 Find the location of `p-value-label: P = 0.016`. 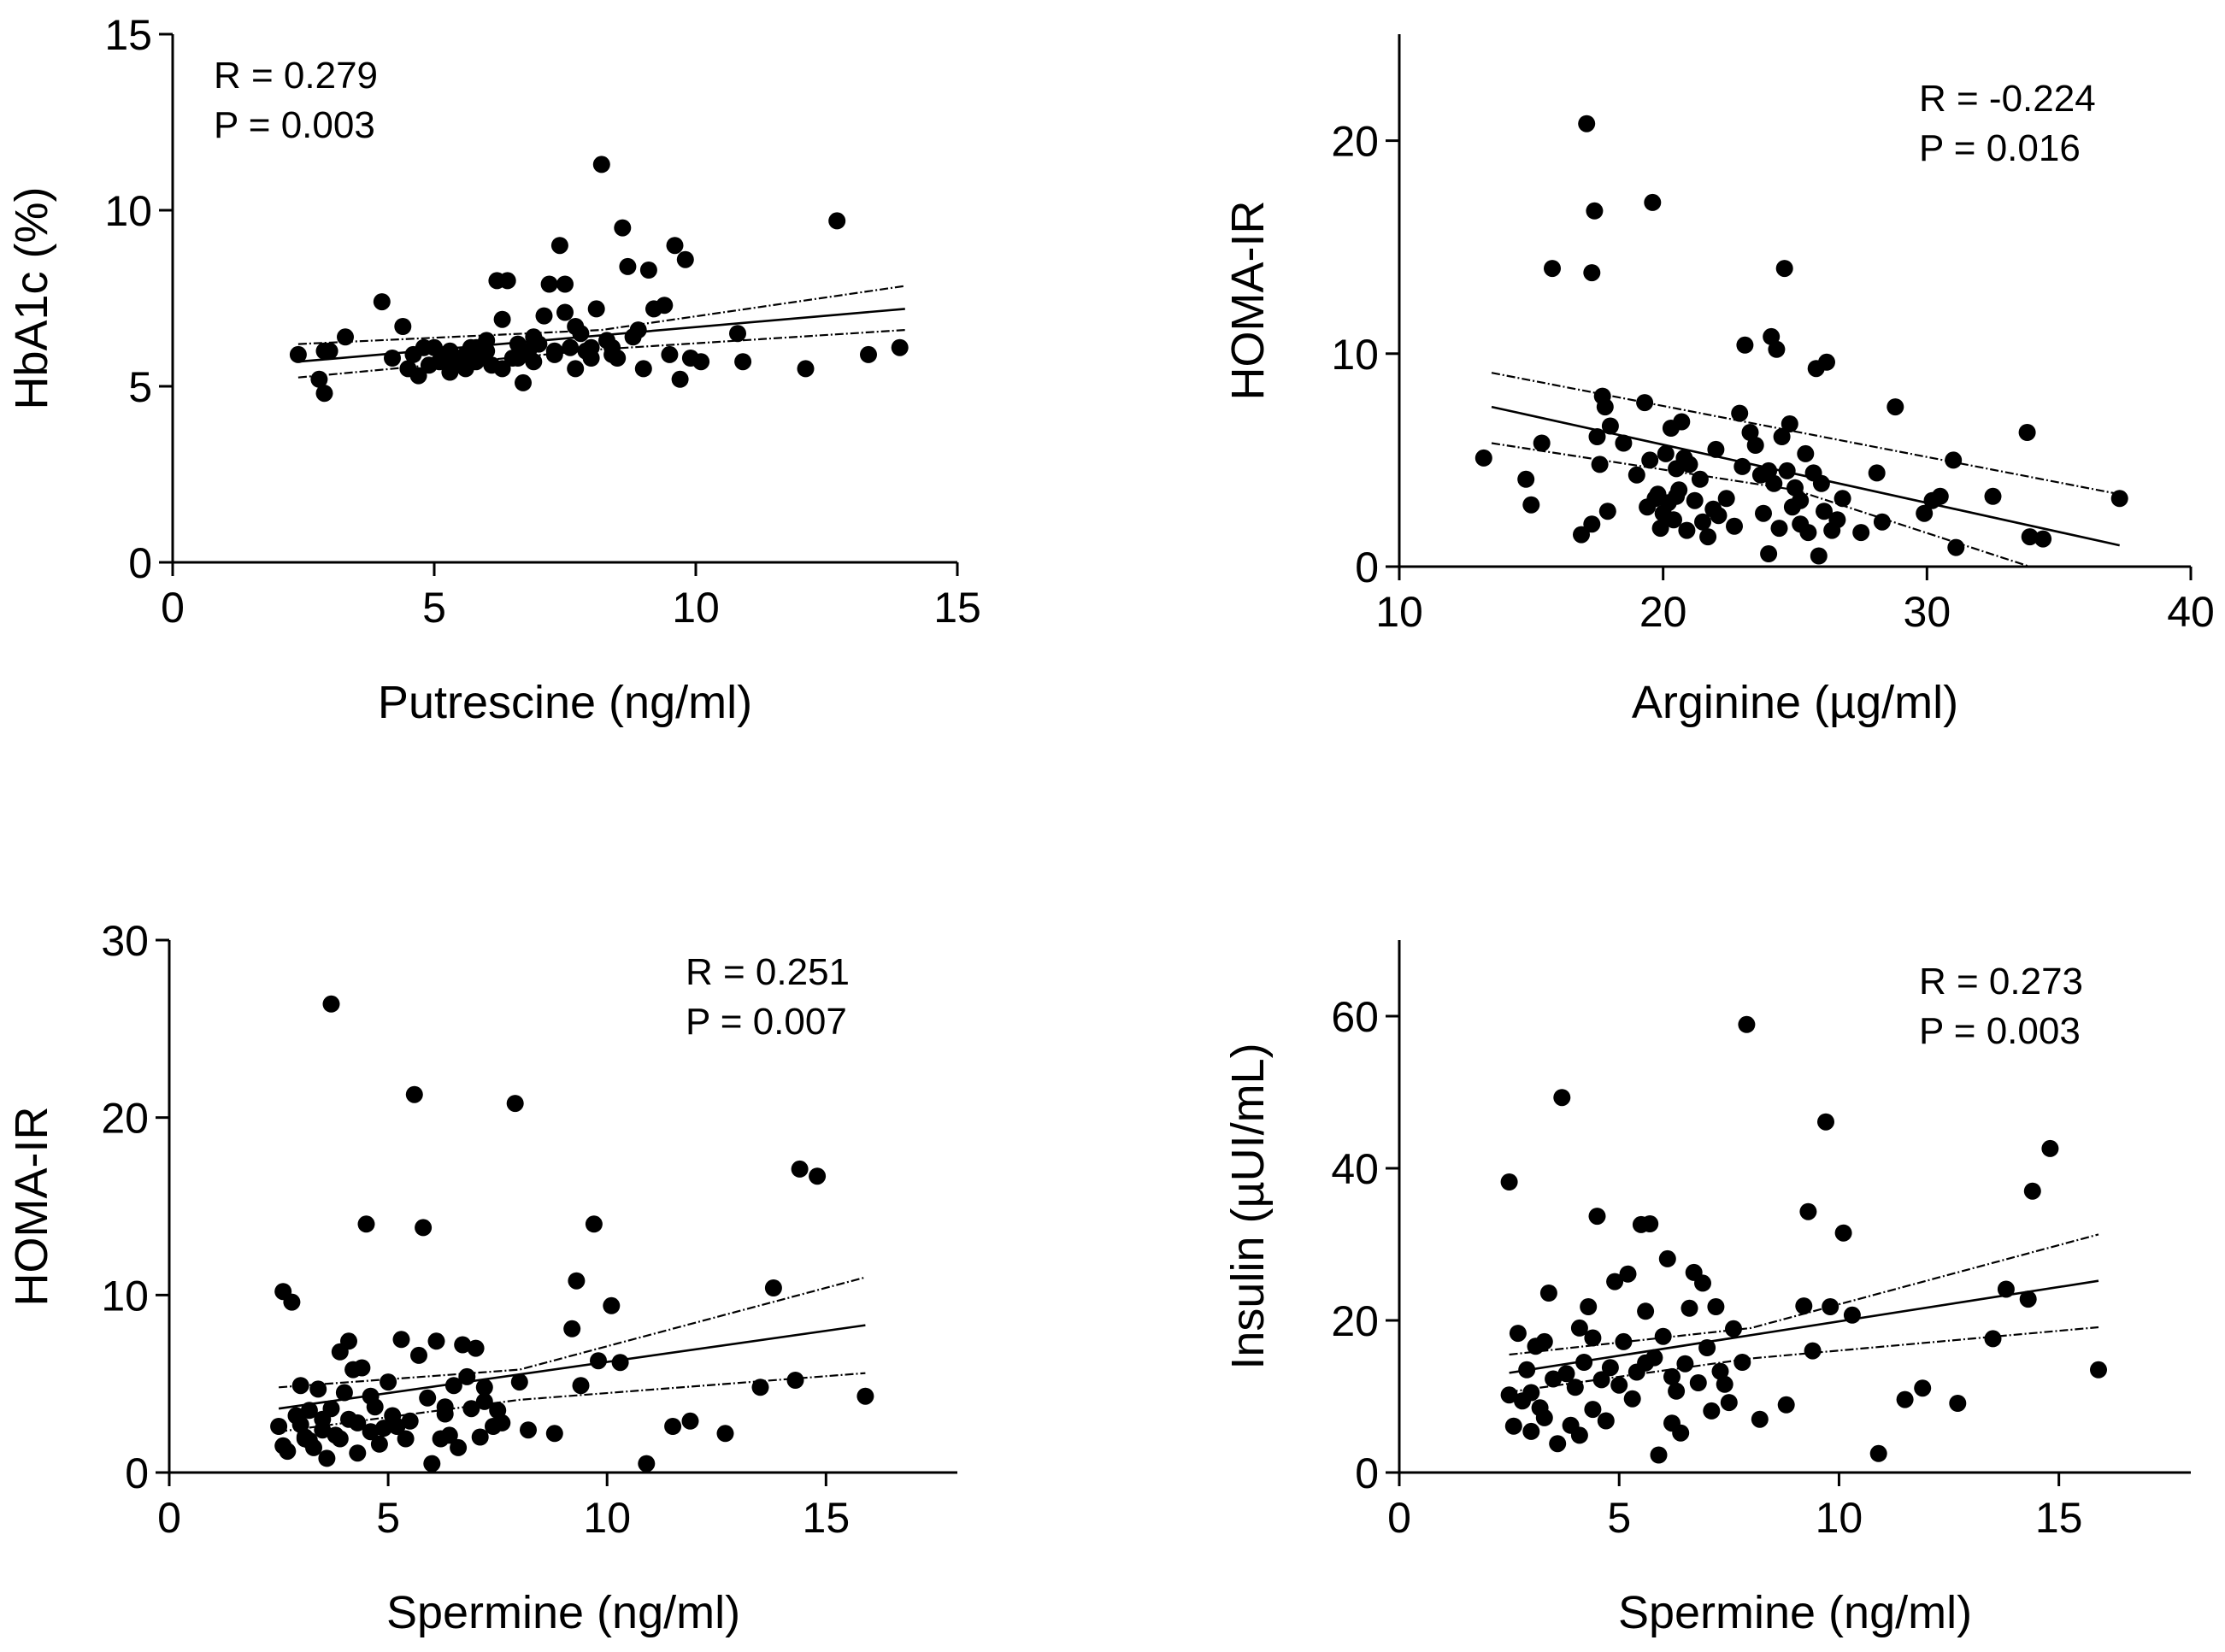

p-value-label: P = 0.016 is located at coordinates (2000, 148).